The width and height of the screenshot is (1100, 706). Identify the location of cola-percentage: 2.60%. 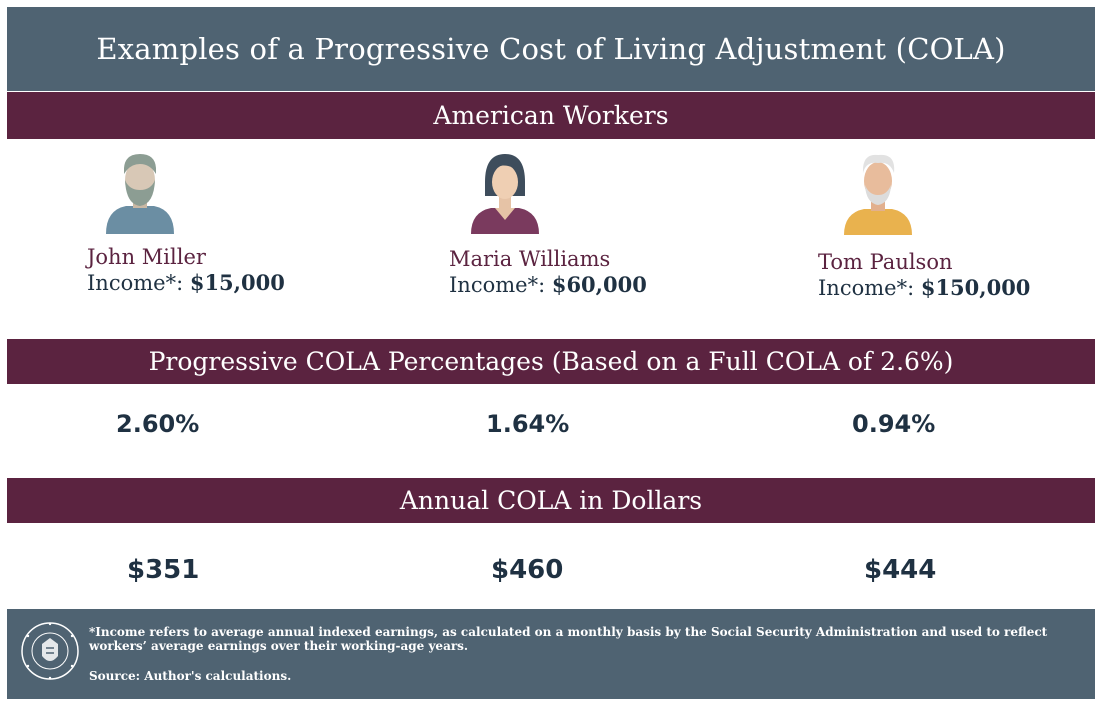
(158, 424).